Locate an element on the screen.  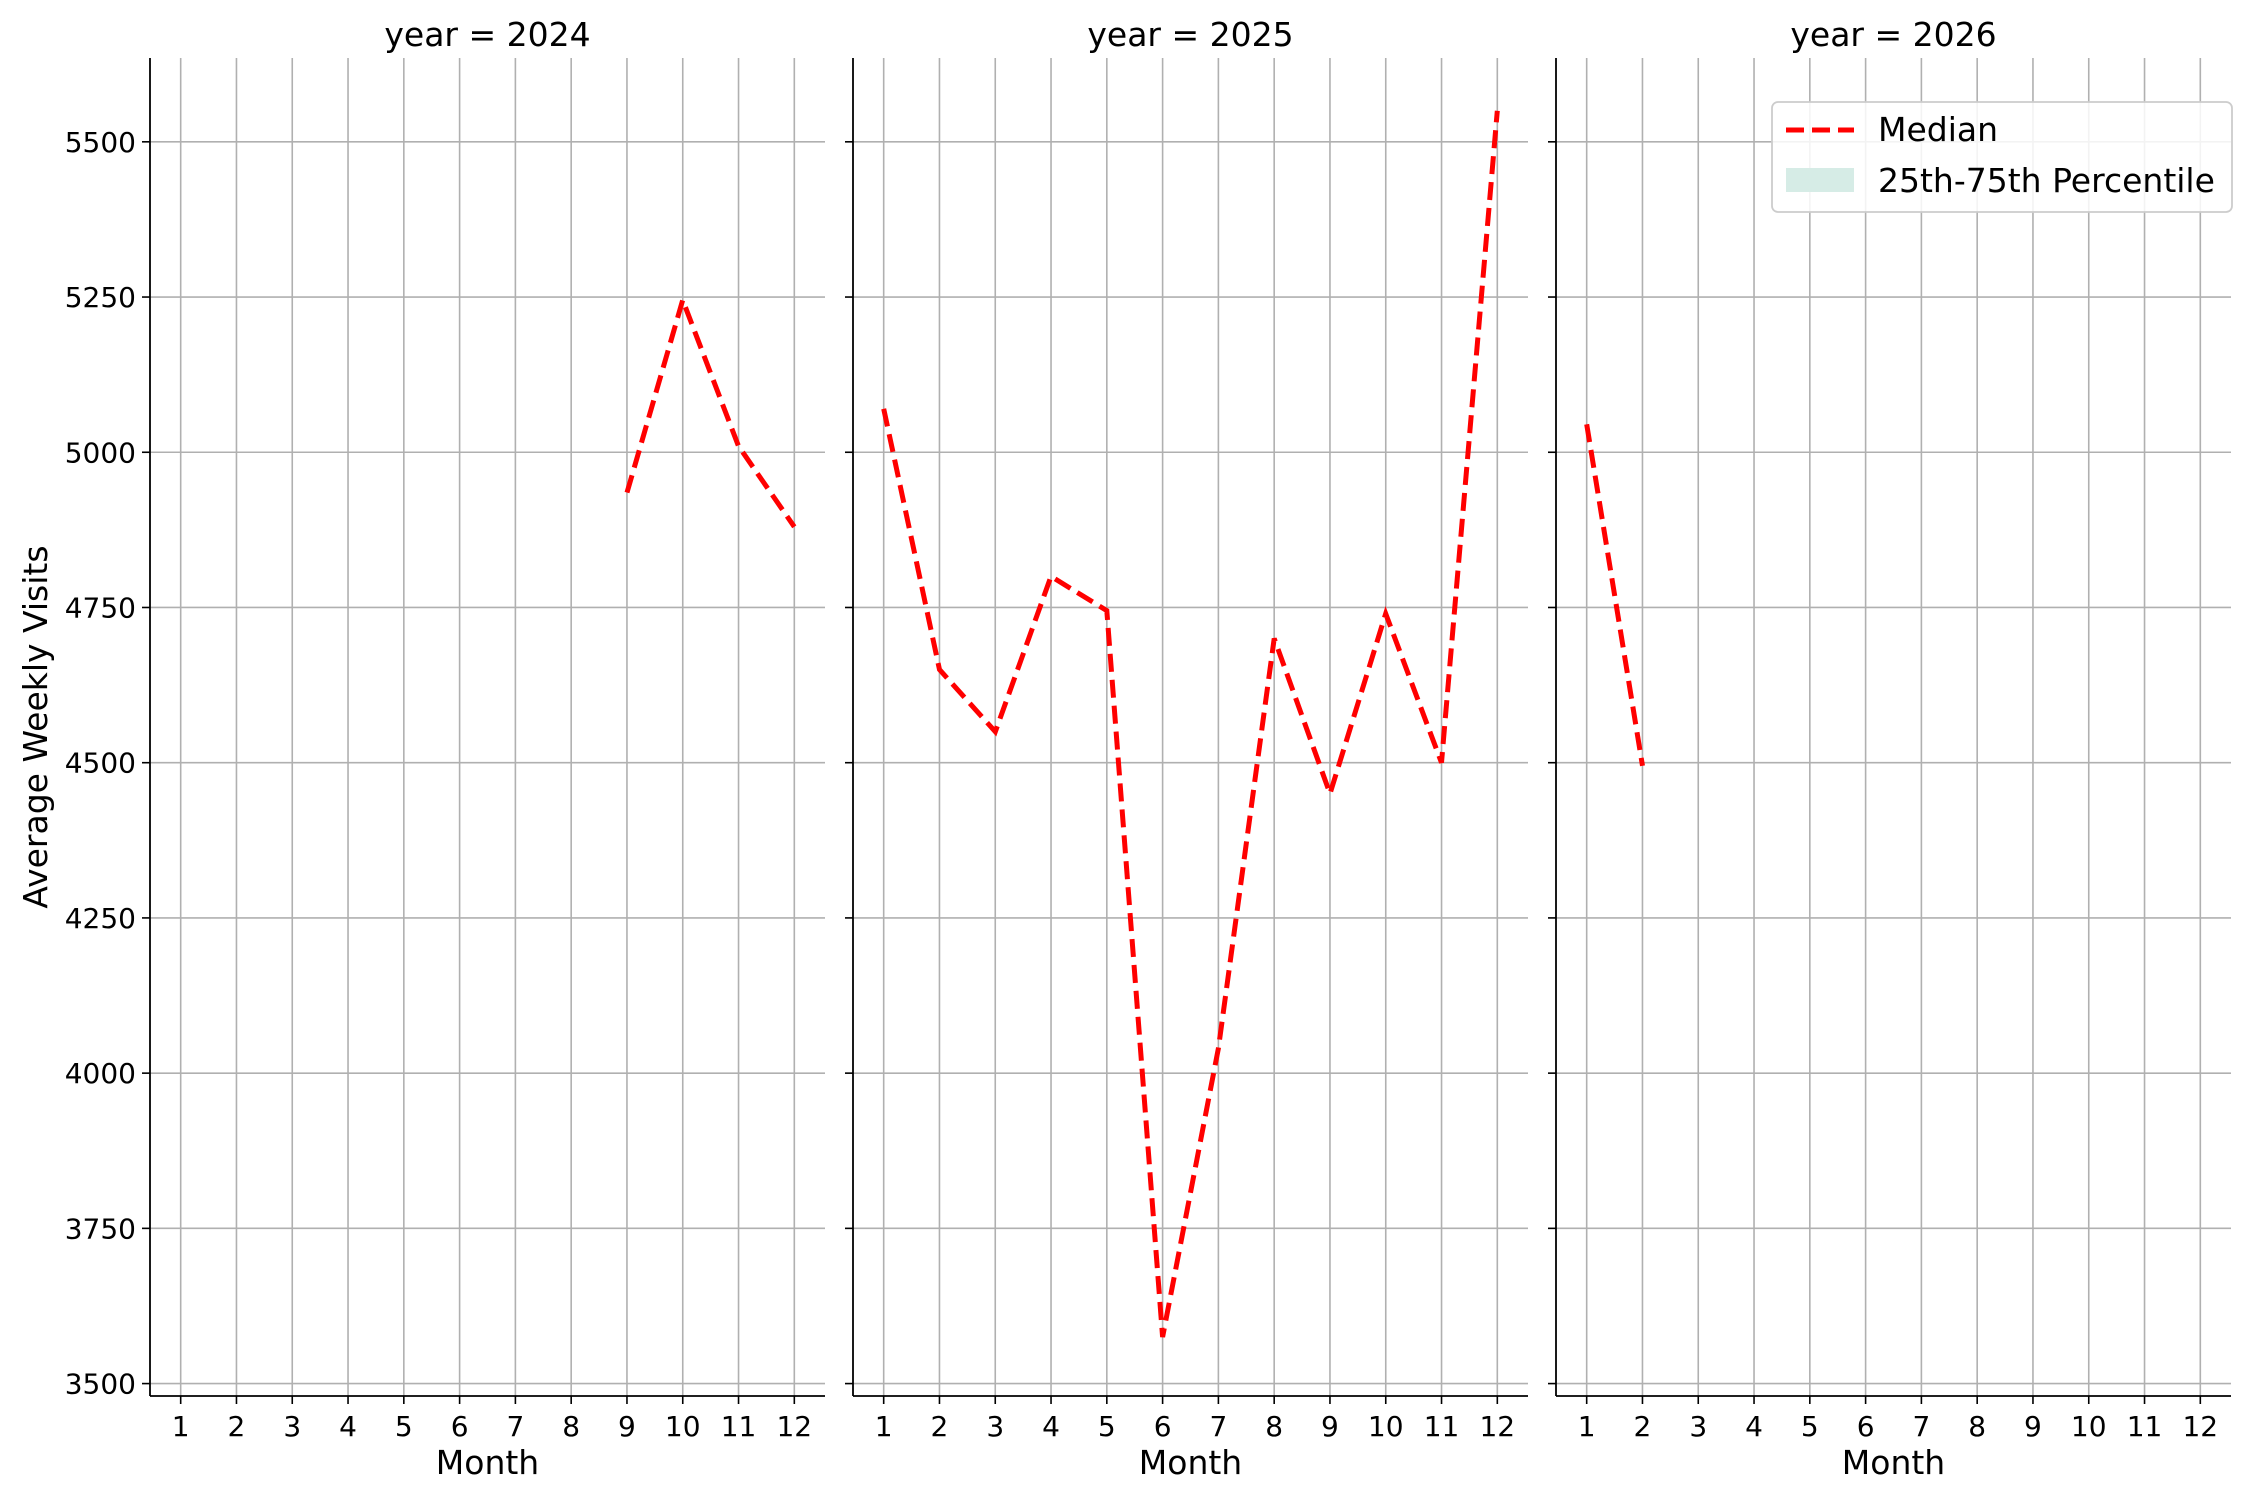
panel-title: year = 2025 is located at coordinates (1190, 34).